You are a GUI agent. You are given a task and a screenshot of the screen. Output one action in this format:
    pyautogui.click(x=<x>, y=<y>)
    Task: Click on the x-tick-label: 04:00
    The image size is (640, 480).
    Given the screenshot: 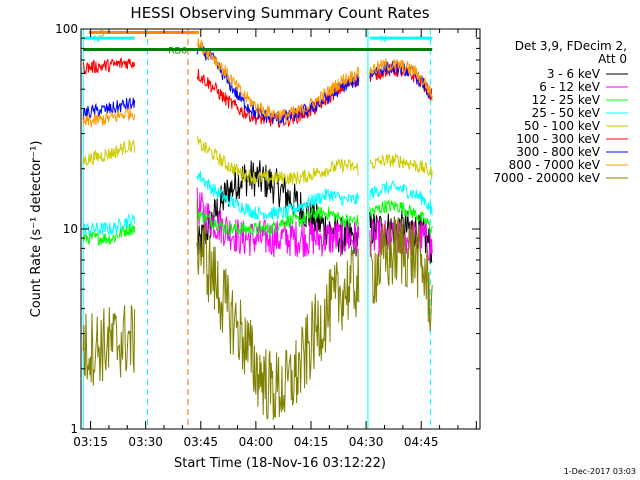 What is the action you would take?
    pyautogui.click(x=256, y=442)
    